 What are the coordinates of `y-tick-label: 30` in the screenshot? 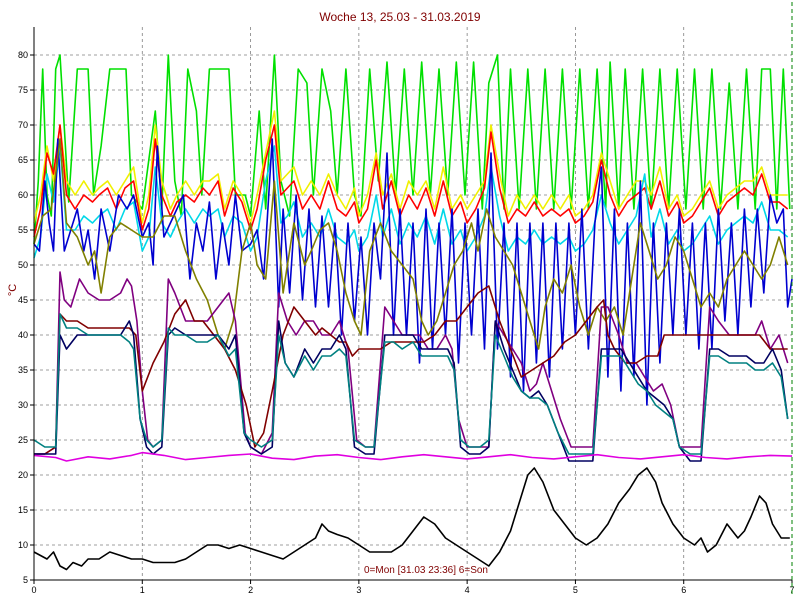 It's located at (23, 405).